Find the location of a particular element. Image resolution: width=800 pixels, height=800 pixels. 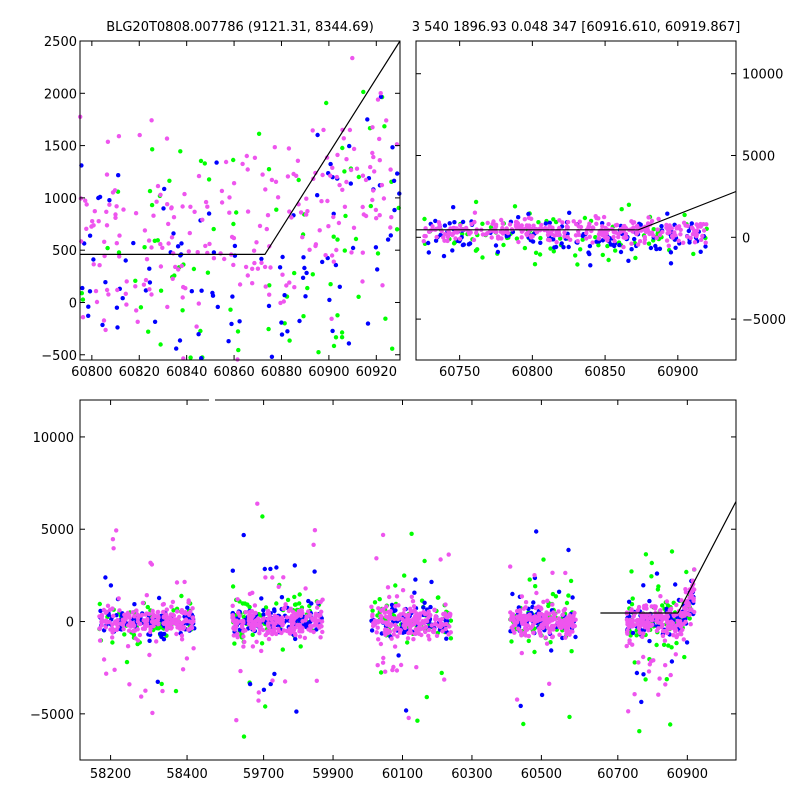

x-tick-label: 60920 is located at coordinates (376, 372).